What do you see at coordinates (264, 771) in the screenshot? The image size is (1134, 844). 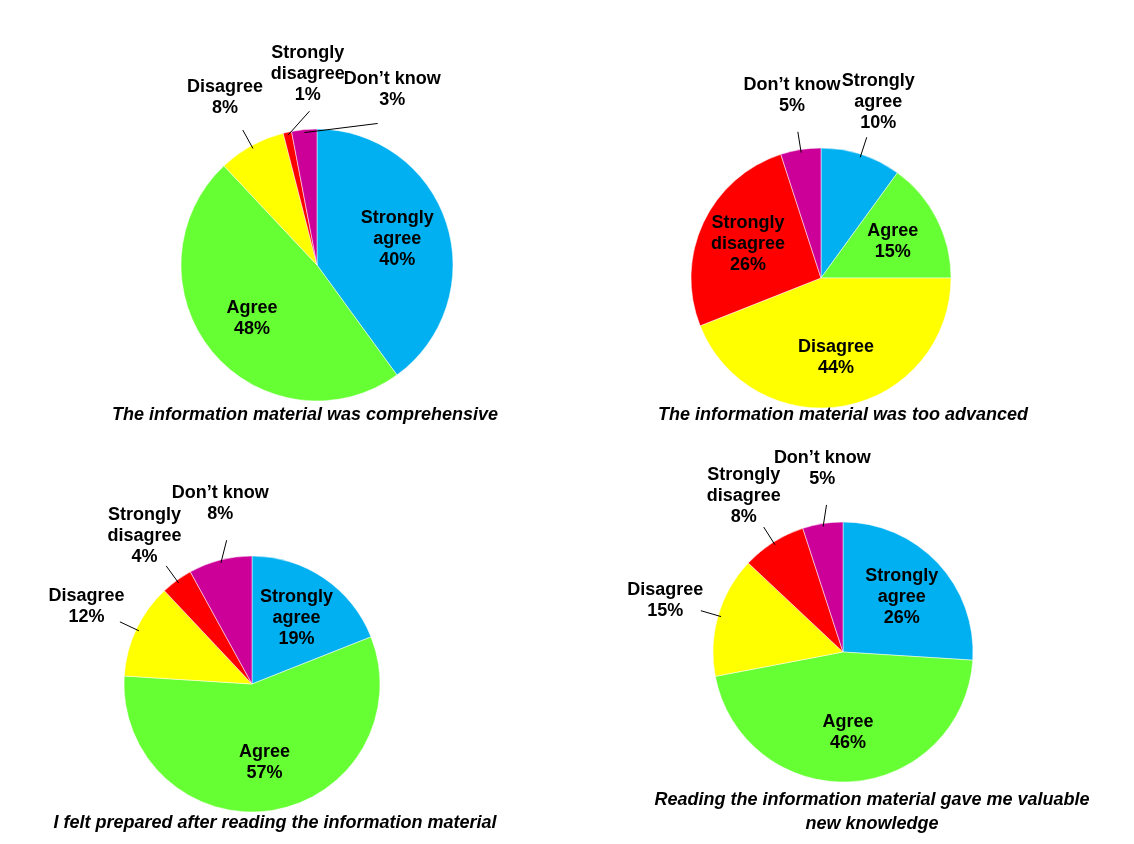 I see `data-label: 57%` at bounding box center [264, 771].